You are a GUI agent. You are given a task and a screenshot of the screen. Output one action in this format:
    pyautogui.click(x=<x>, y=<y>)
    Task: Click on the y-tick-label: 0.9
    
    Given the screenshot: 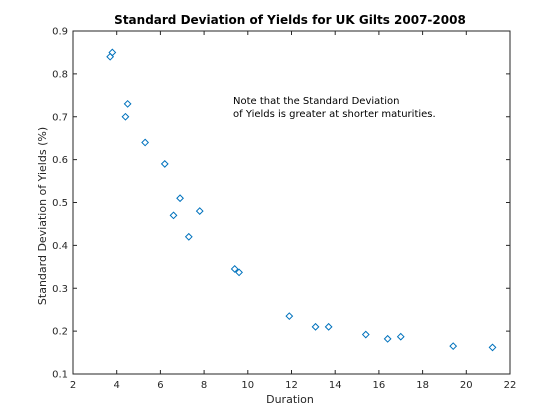 What is the action you would take?
    pyautogui.click(x=60, y=32)
    